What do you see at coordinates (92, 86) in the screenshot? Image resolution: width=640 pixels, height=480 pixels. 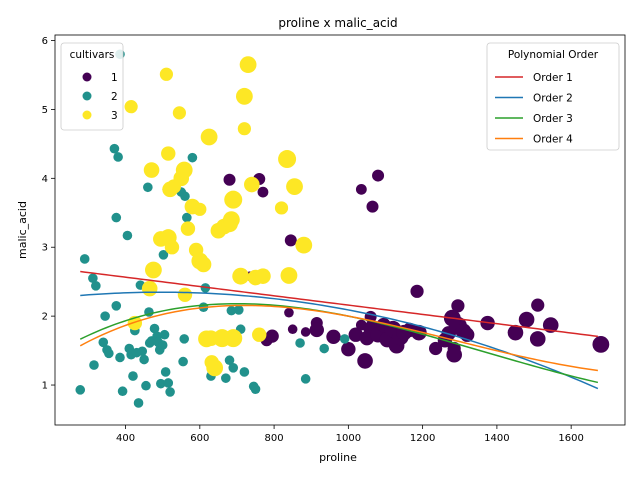 I see `legend-cultivars: cultivars 1 2 3` at bounding box center [92, 86].